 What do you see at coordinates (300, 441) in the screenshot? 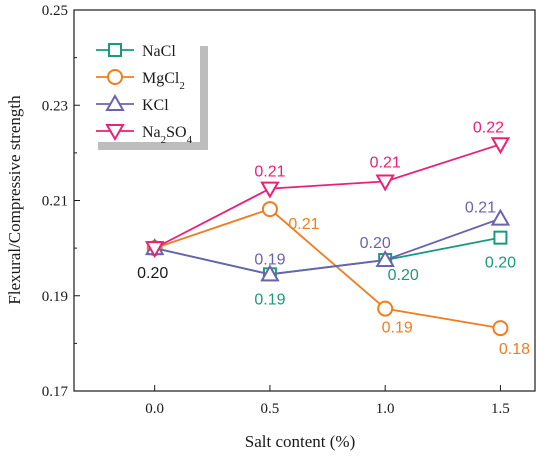
I see `x-axis-title: Salt content (%)` at bounding box center [300, 441].